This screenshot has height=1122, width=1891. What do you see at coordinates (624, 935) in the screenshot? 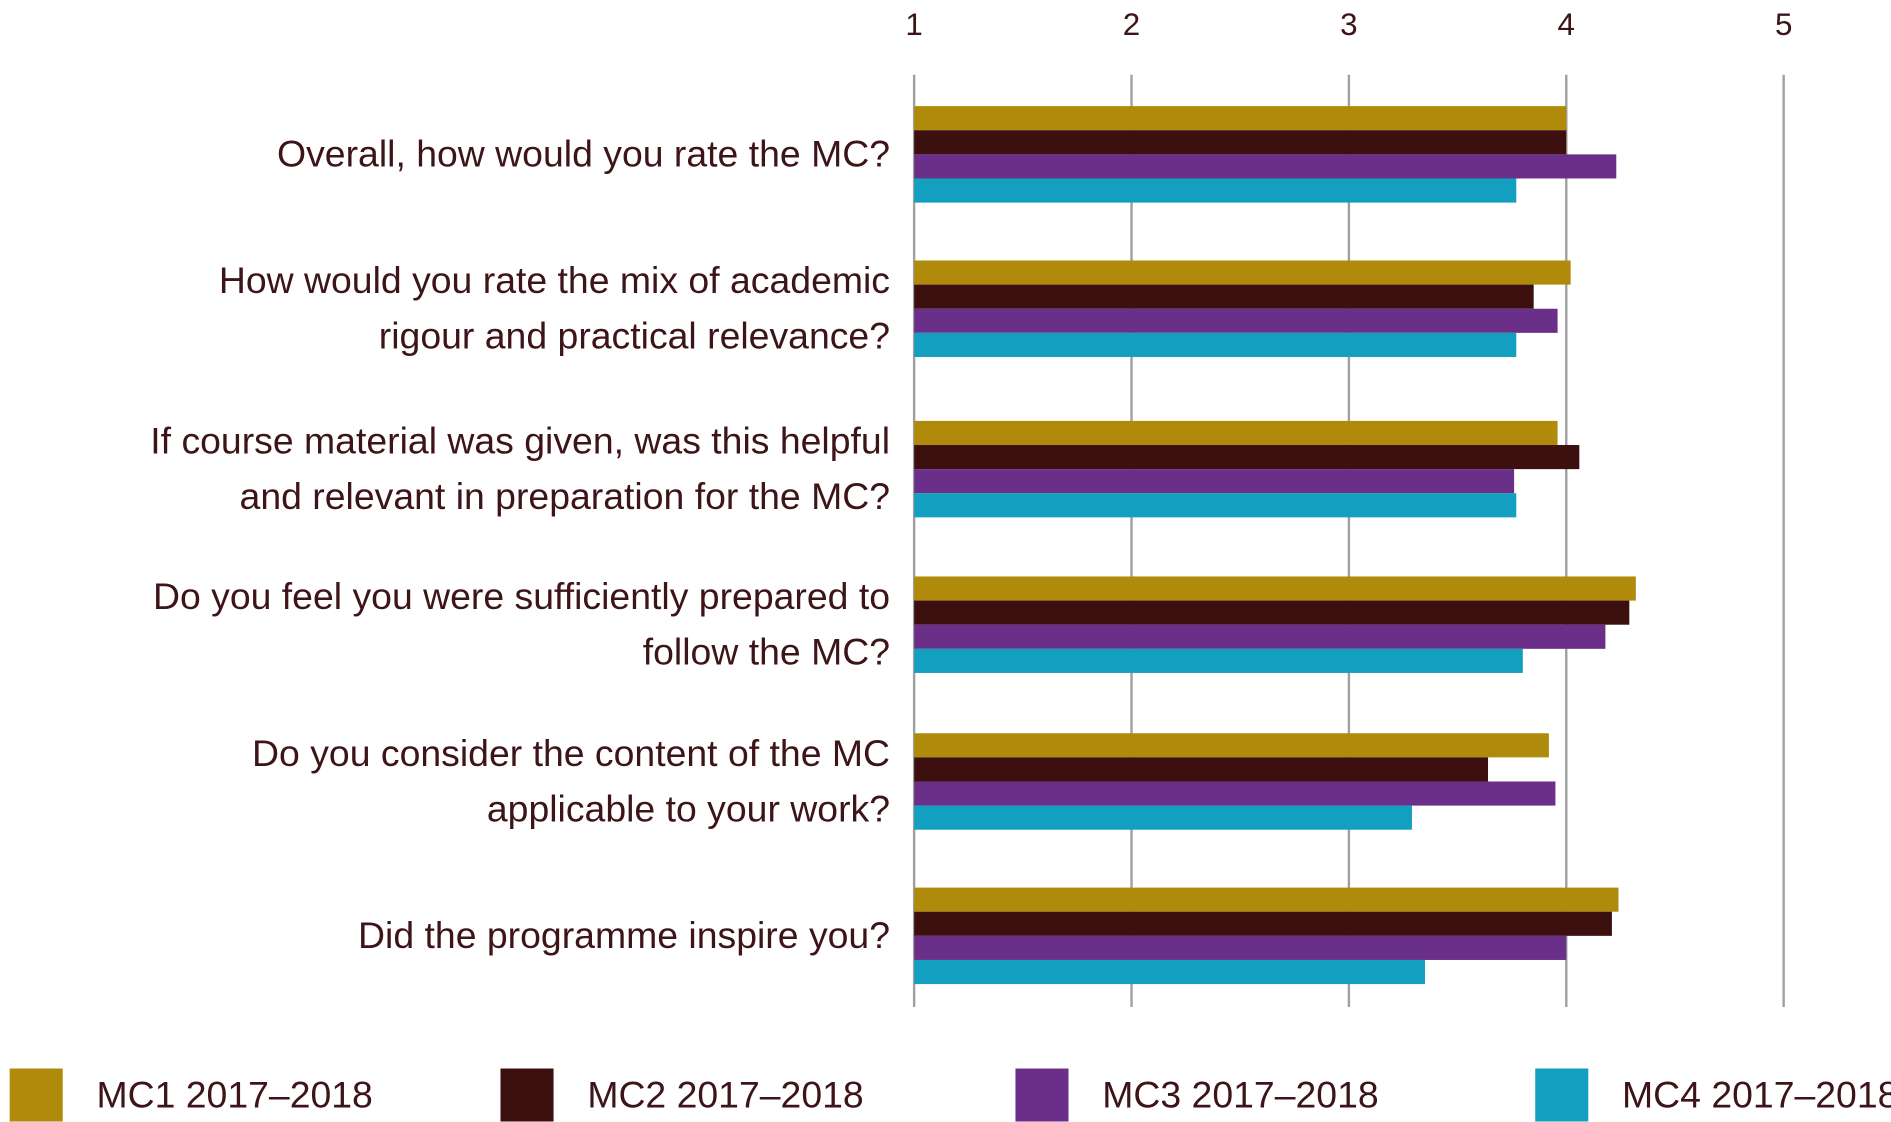
I see `category-label: Did the programme inspire you?` at bounding box center [624, 935].